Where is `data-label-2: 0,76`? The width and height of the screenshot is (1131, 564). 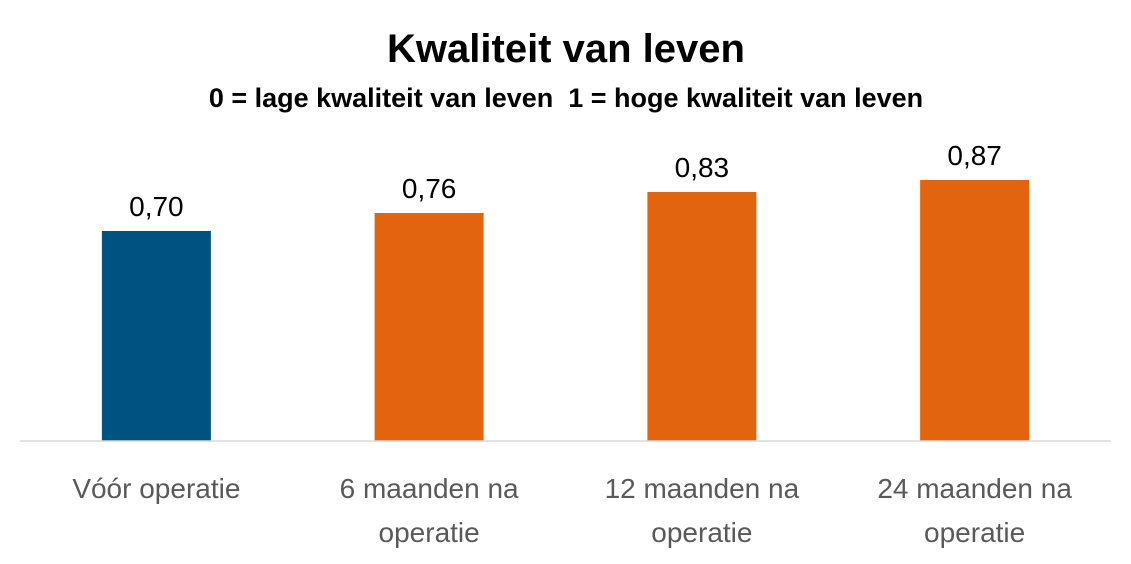
data-label-2: 0,76 is located at coordinates (429, 188).